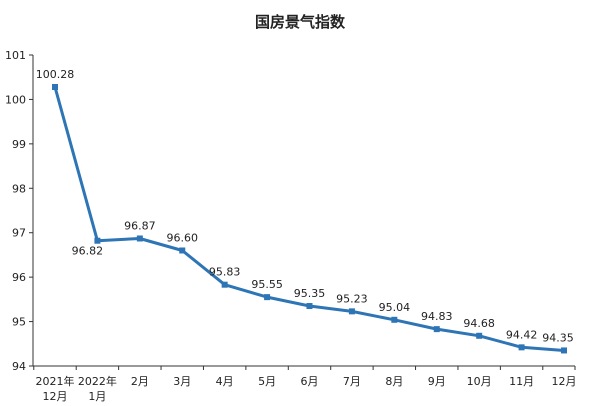 Image resolution: width=600 pixels, height=406 pixels. Describe the element at coordinates (310, 381) in the screenshot. I see `x-tick-label: 6月` at that location.